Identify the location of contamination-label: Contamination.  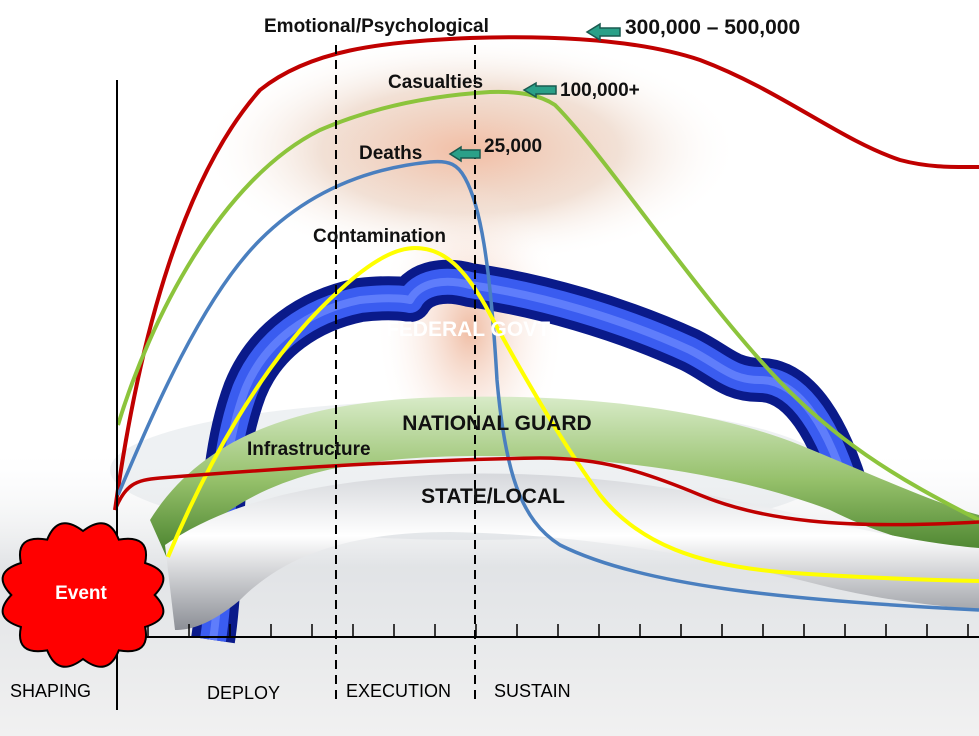
(379, 236).